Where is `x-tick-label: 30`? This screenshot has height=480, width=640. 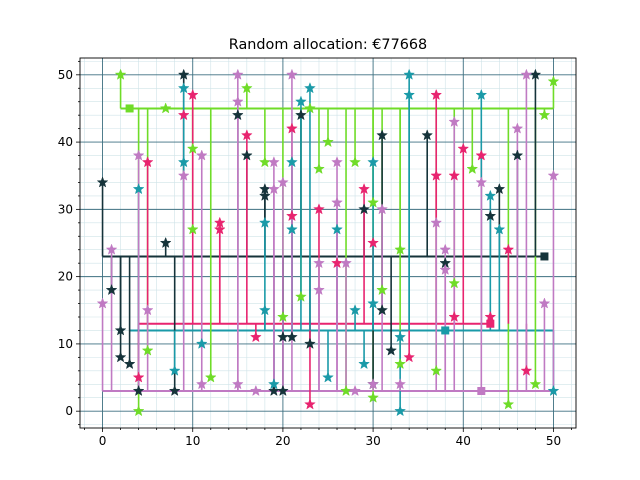
x-tick-label: 30 is located at coordinates (372, 441).